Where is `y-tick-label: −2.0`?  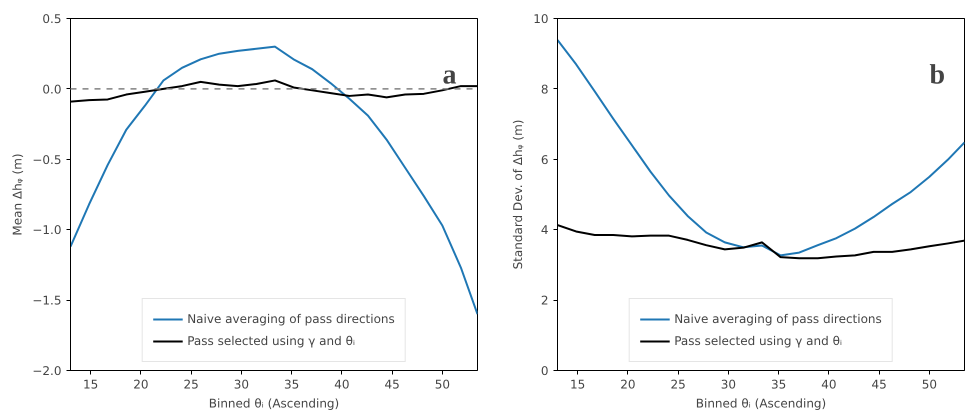
y-tick-label: −2.0 is located at coordinates (47, 371).